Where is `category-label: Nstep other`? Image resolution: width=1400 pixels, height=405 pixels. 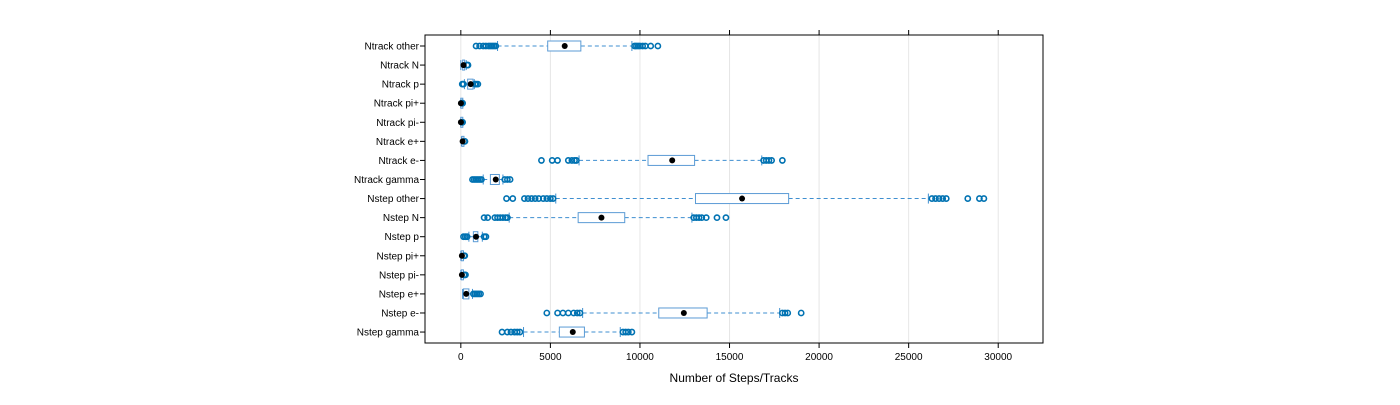
category-label: Nstep other is located at coordinates (393, 199).